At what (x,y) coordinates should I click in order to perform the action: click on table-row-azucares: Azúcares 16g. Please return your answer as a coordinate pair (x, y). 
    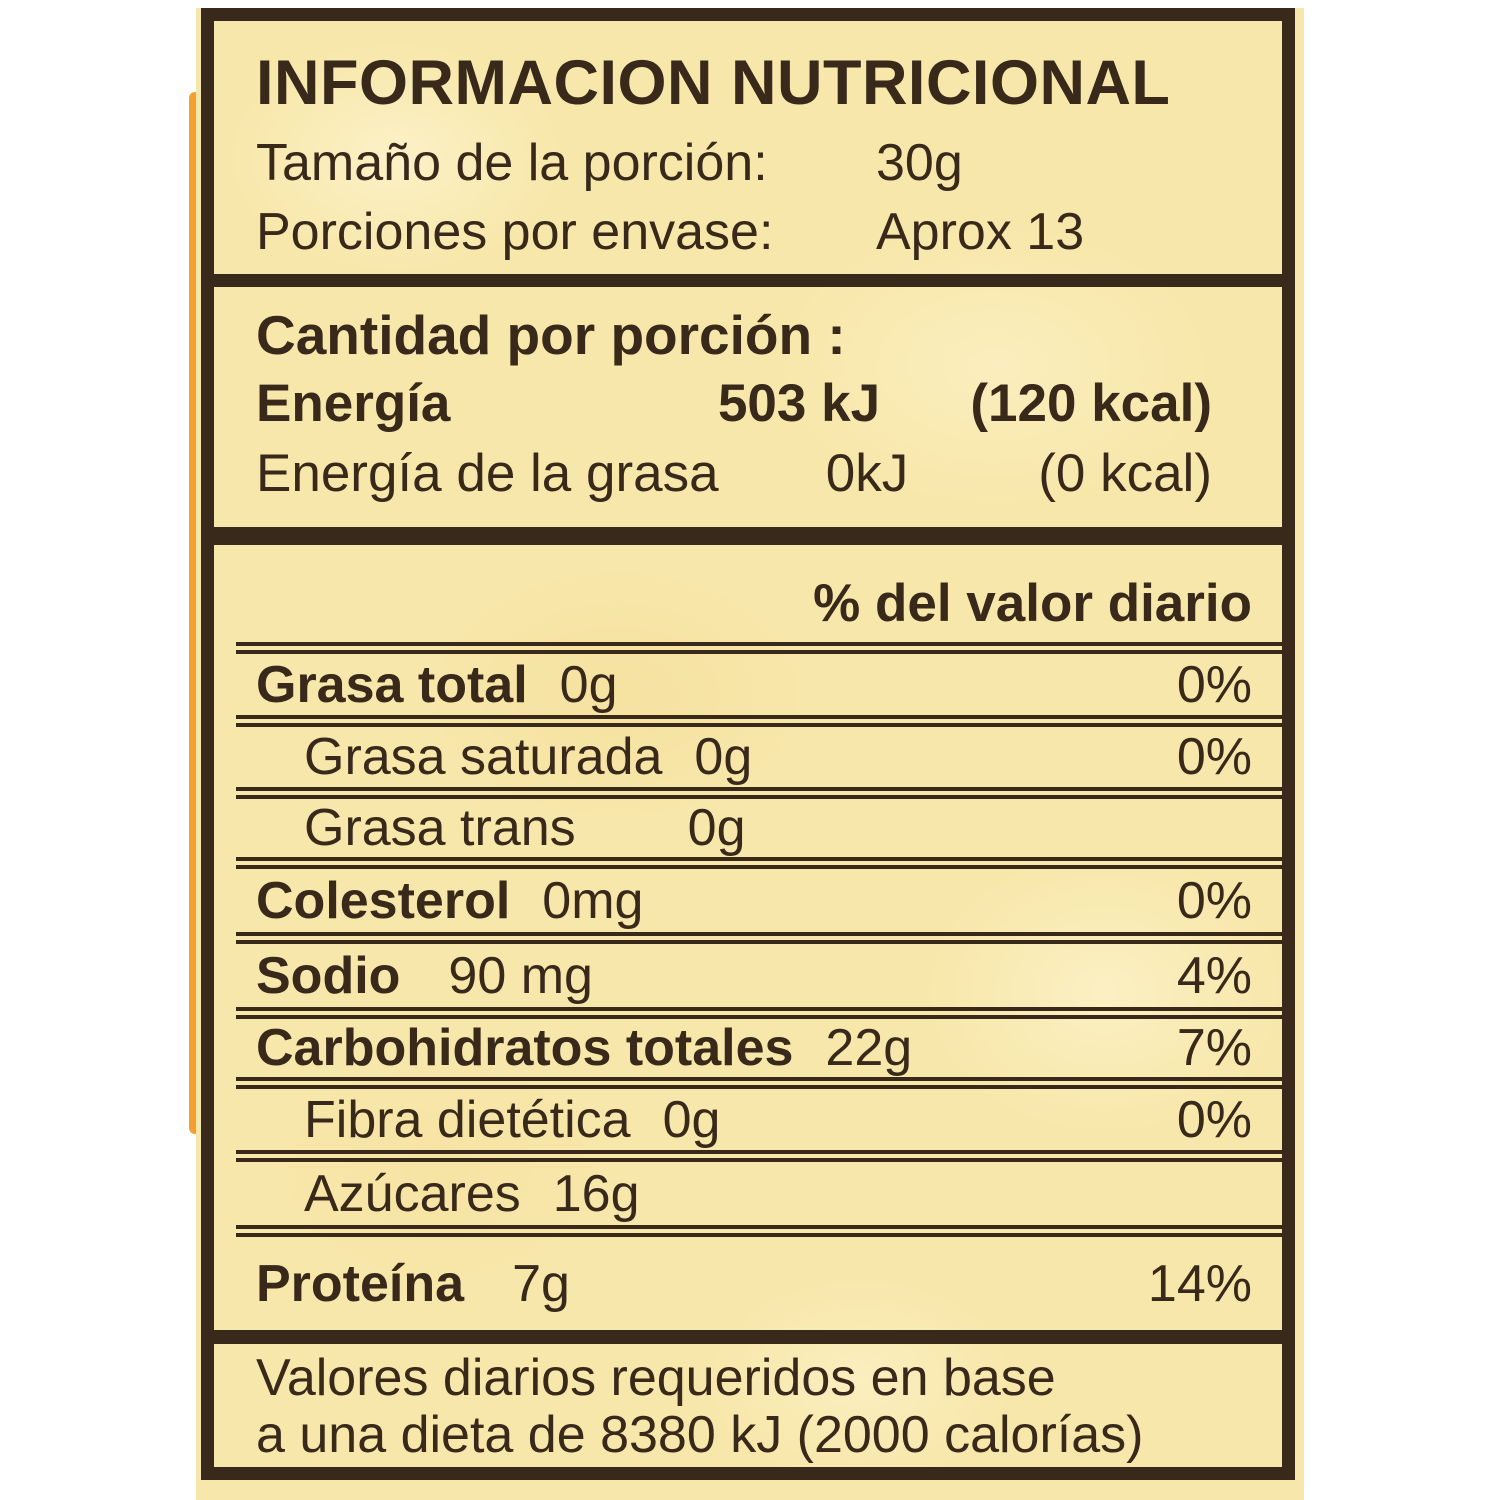
    Looking at the image, I should click on (748, 1193).